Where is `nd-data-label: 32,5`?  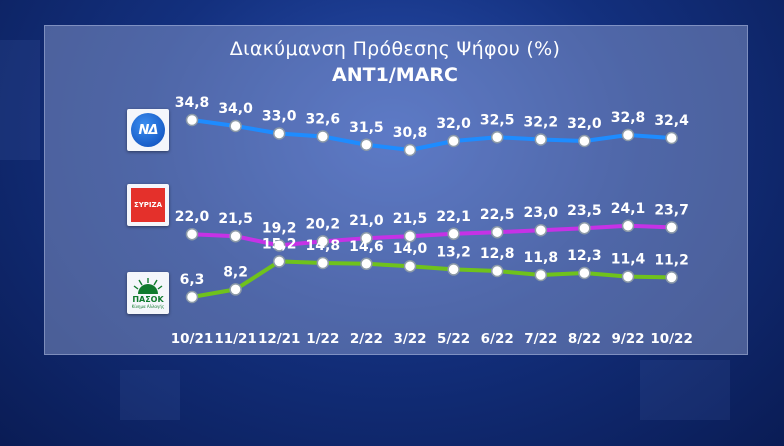
nd-data-label: 32,5 is located at coordinates (497, 120).